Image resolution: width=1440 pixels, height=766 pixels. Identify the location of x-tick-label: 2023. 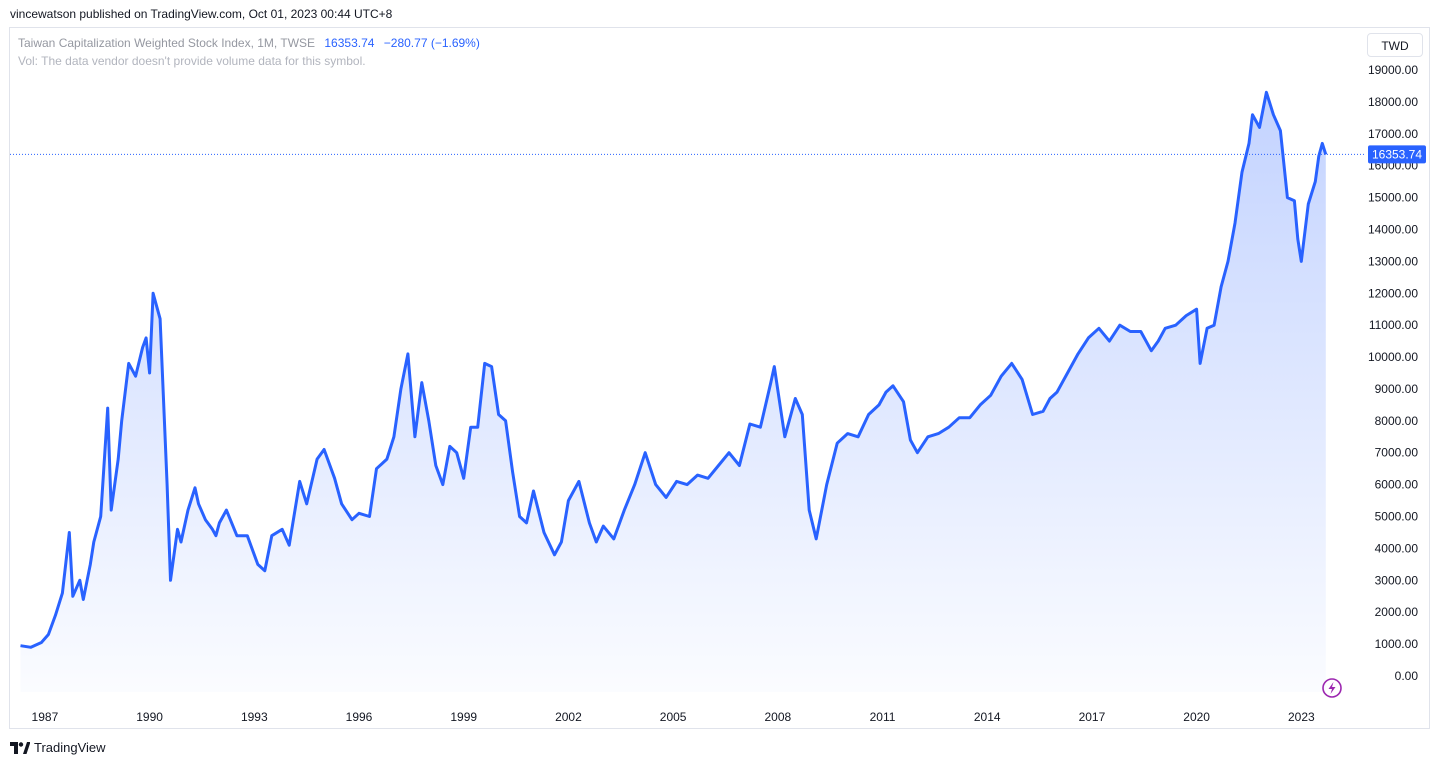
(1301, 717).